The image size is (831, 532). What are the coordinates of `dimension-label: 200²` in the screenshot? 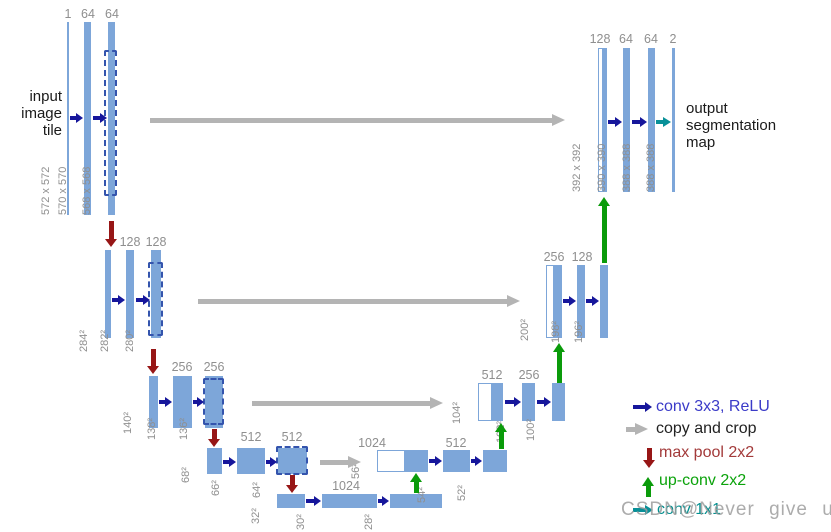 It's located at (525, 329).